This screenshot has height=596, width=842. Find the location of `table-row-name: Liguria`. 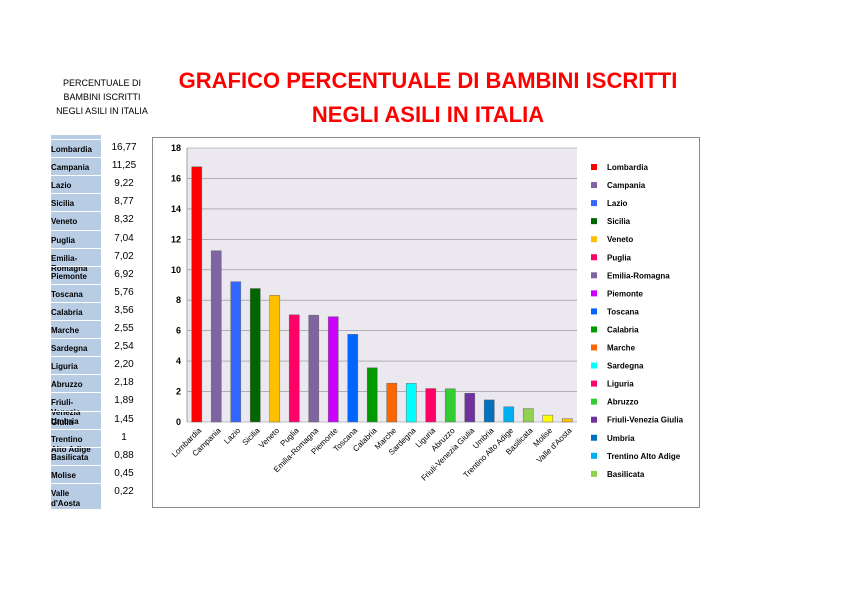

table-row-name: Liguria is located at coordinates (64, 367).